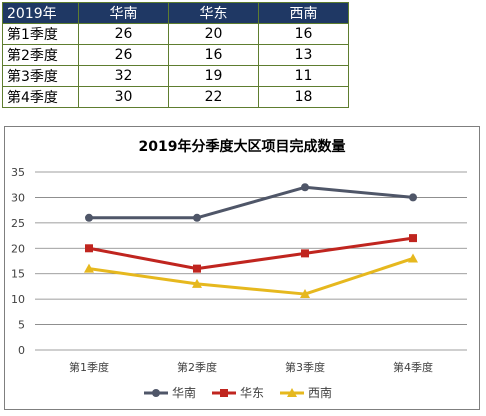 This screenshot has width=486, height=416. What do you see at coordinates (40, 13) in the screenshot?
I see `header-cell-year: 2019年` at bounding box center [40, 13].